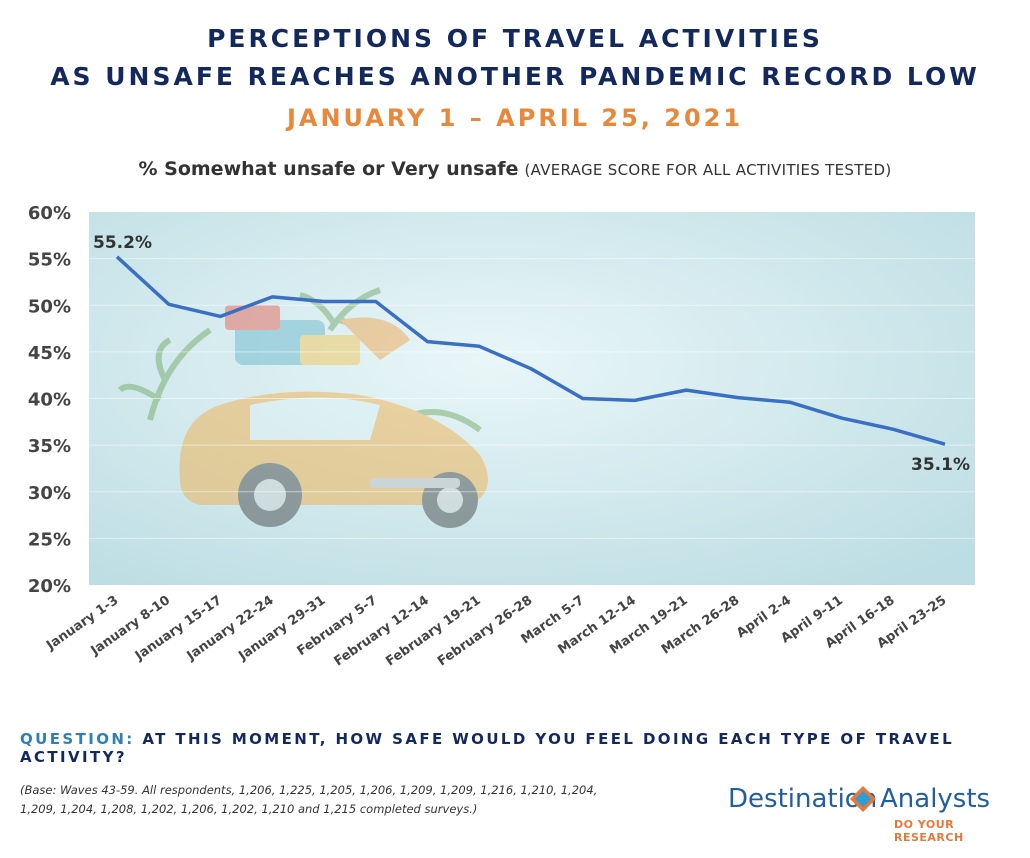 The width and height of the screenshot is (1030, 858). What do you see at coordinates (863, 799) in the screenshot?
I see `diamond-logo-icon` at bounding box center [863, 799].